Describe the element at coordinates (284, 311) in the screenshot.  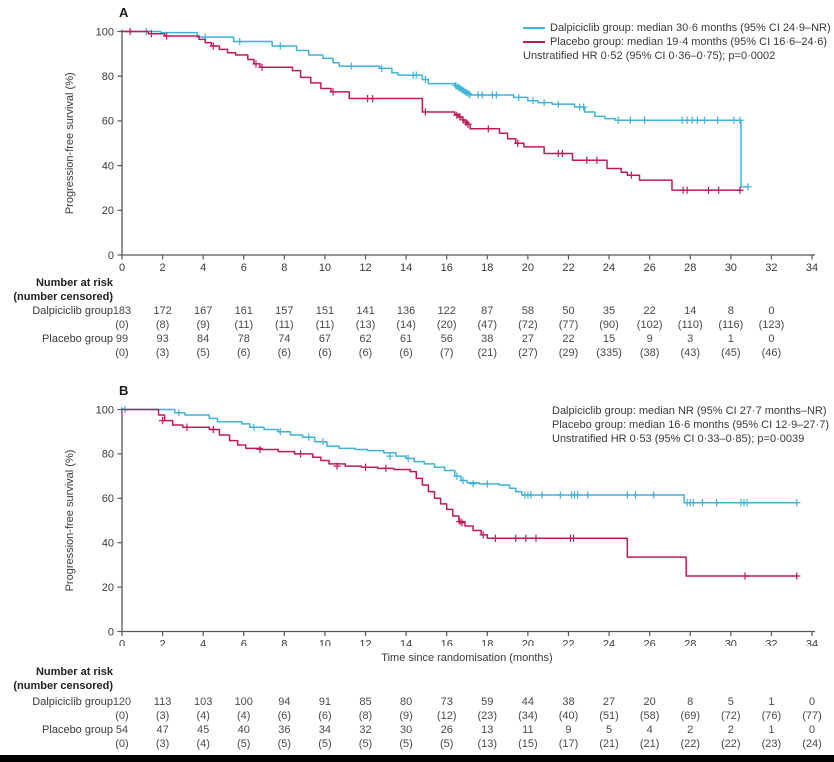
I see `at-risk-value: 157` at that location.